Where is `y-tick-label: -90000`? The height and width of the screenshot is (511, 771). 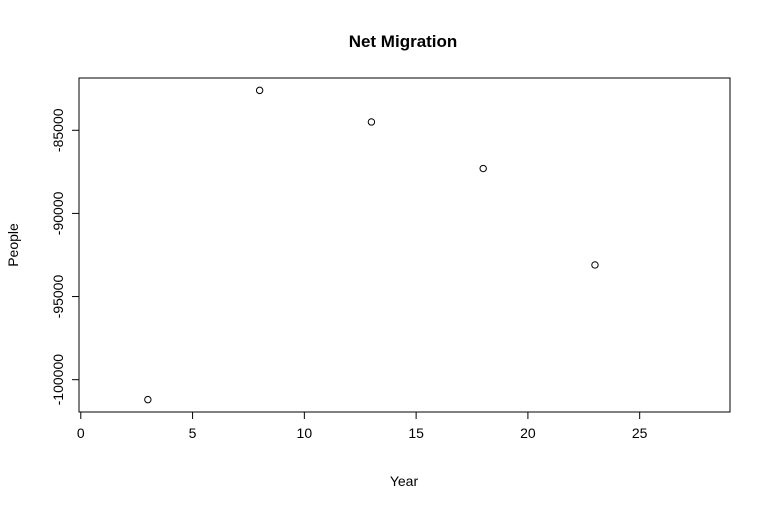
y-tick-label: -90000 is located at coordinates (58, 213).